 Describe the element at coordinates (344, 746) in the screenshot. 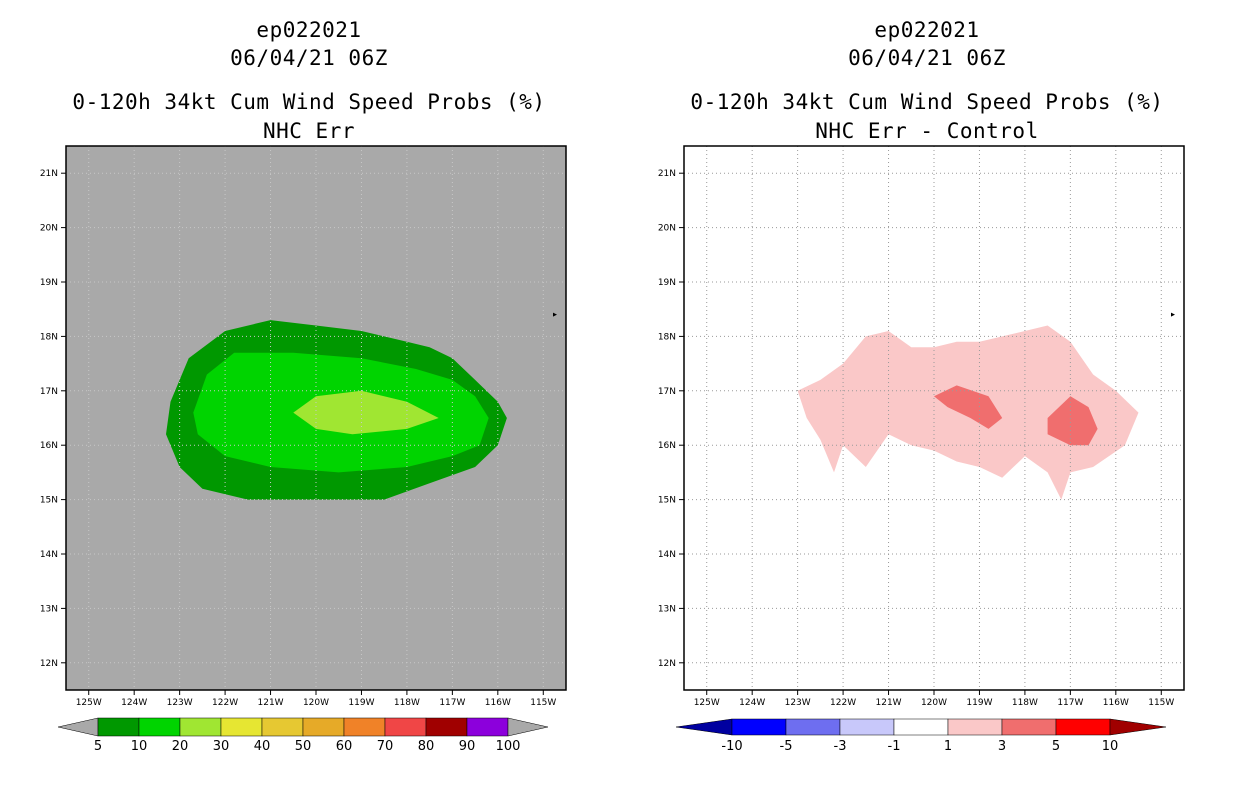

I see `colorbar-label: 60` at that location.